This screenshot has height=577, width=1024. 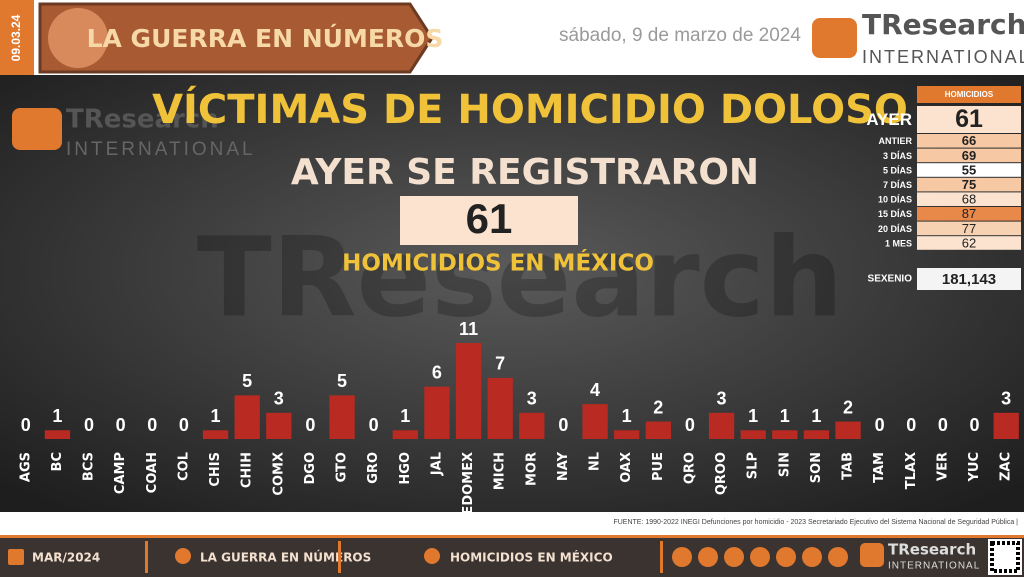 I want to click on summary-label: 20 DÍAS, so click(x=895, y=229).